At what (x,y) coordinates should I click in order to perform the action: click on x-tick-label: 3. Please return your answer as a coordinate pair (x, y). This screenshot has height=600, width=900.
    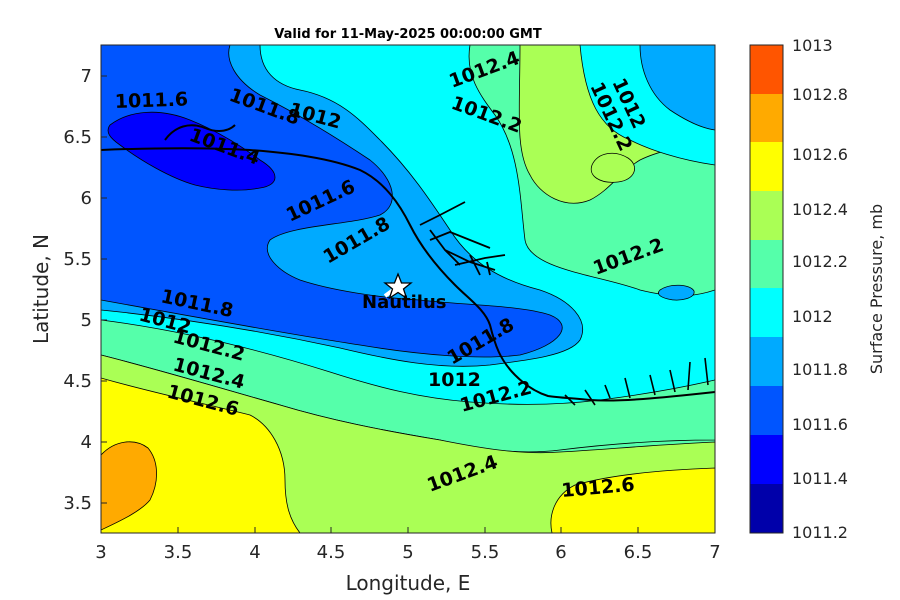
    Looking at the image, I should click on (100, 552).